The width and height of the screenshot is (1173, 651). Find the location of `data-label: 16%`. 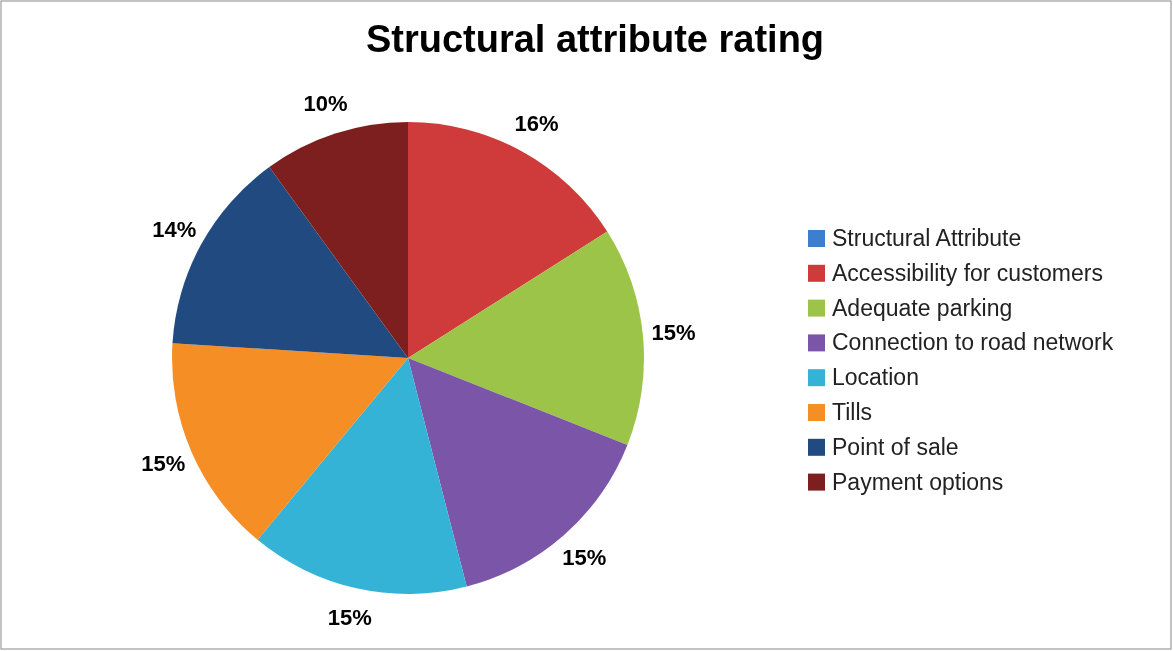

data-label: 16% is located at coordinates (536, 124).